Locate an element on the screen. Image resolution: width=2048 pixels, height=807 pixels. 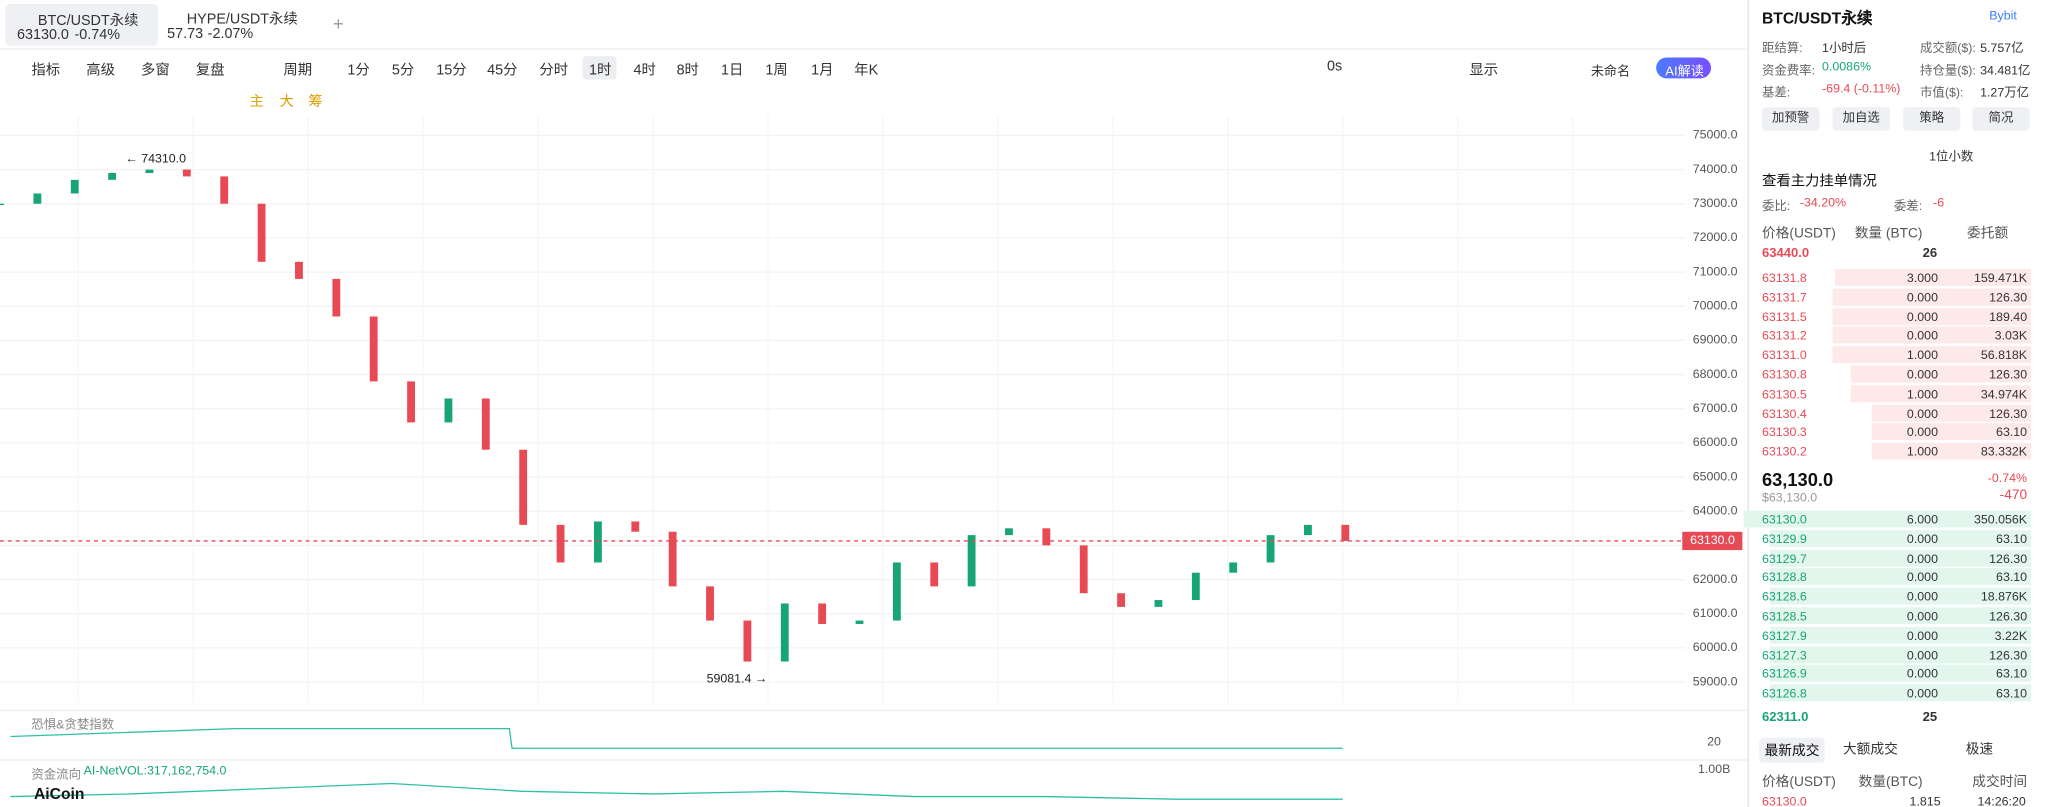
book-top-qty: 26 is located at coordinates (1930, 254).